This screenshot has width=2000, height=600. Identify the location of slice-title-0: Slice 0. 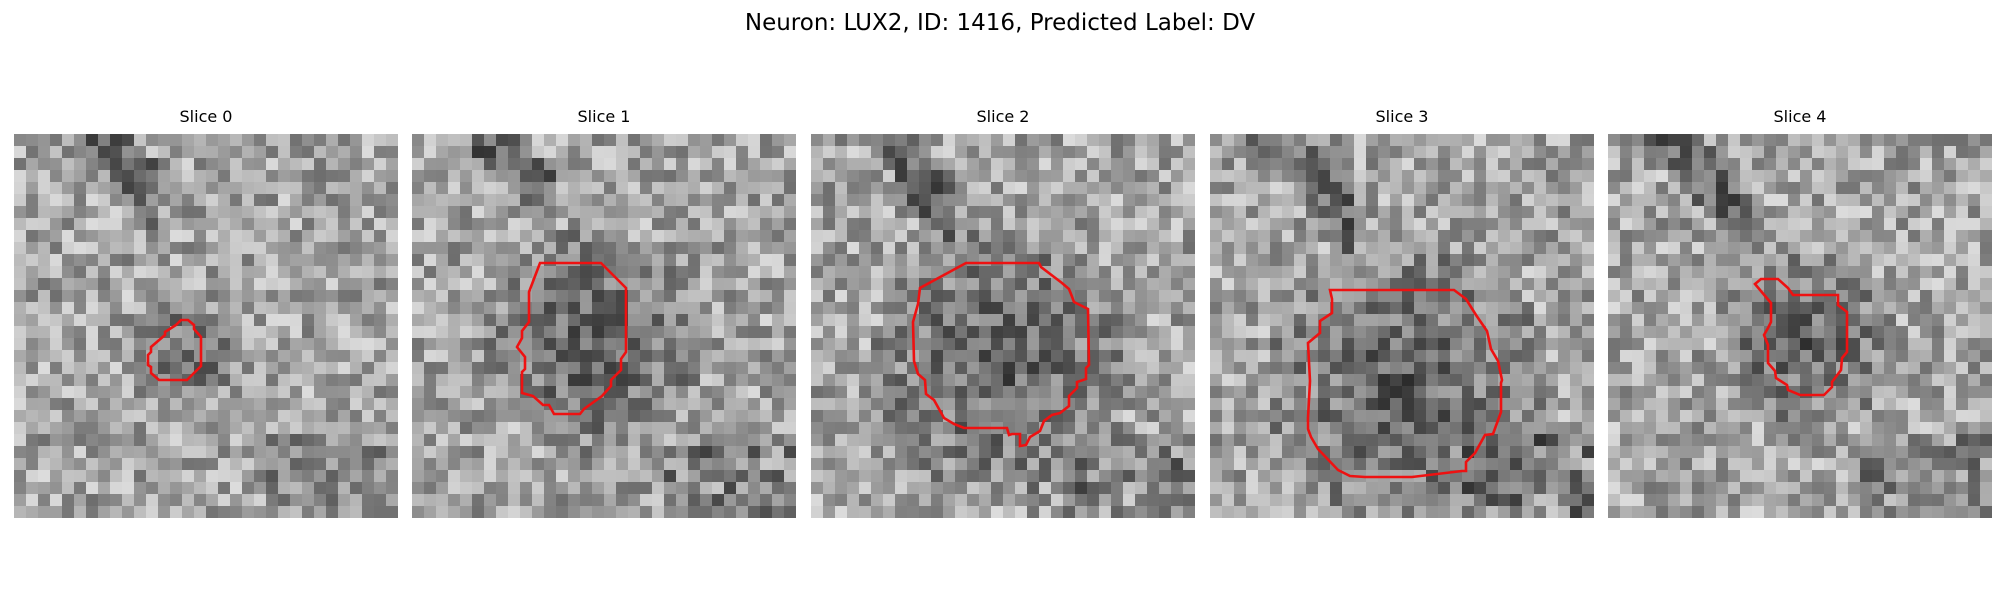
(206, 116).